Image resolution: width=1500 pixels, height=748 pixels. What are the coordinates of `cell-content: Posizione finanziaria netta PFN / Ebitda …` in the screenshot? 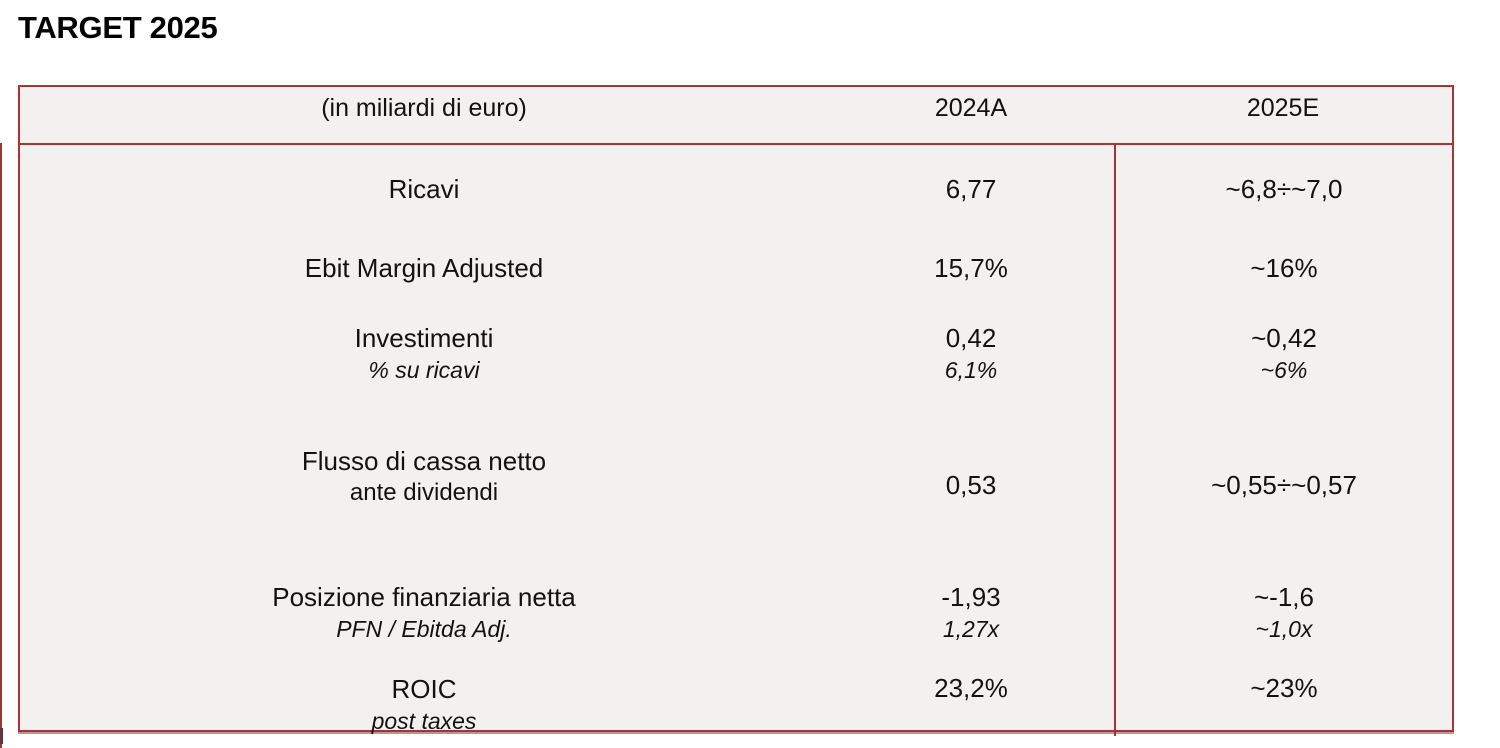 It's located at (424, 612).